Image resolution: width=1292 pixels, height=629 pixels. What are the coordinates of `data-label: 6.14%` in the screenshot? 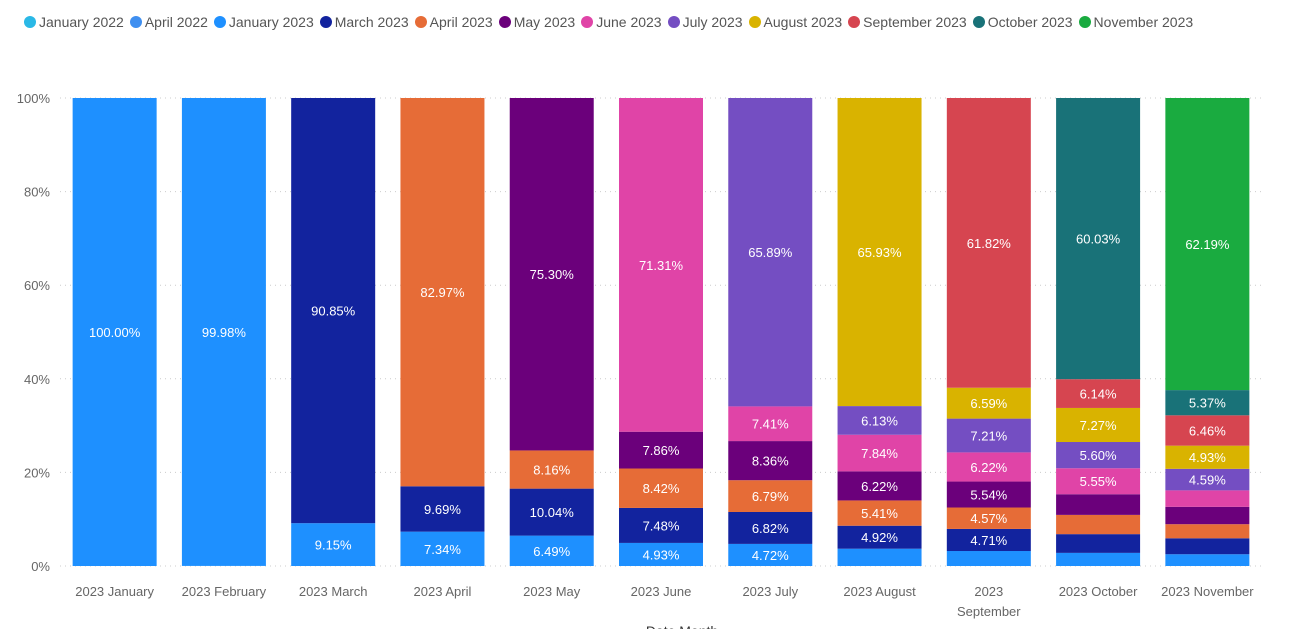 It's located at (1098, 394).